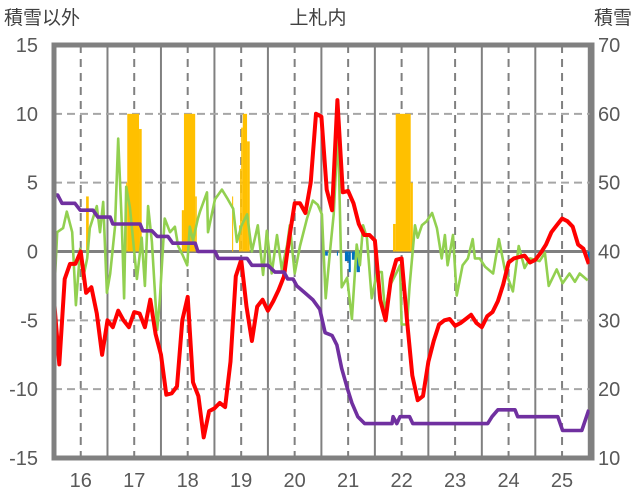 The image size is (636, 501). I want to click on y-tick-label: -15, so click(23, 459).